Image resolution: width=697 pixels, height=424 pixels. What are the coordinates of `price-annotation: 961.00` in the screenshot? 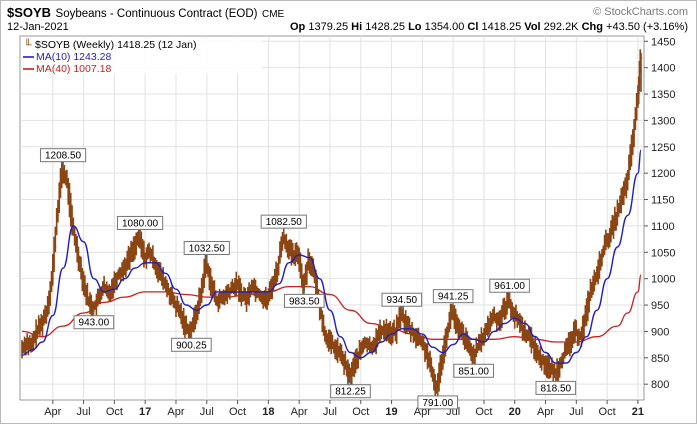 It's located at (509, 289).